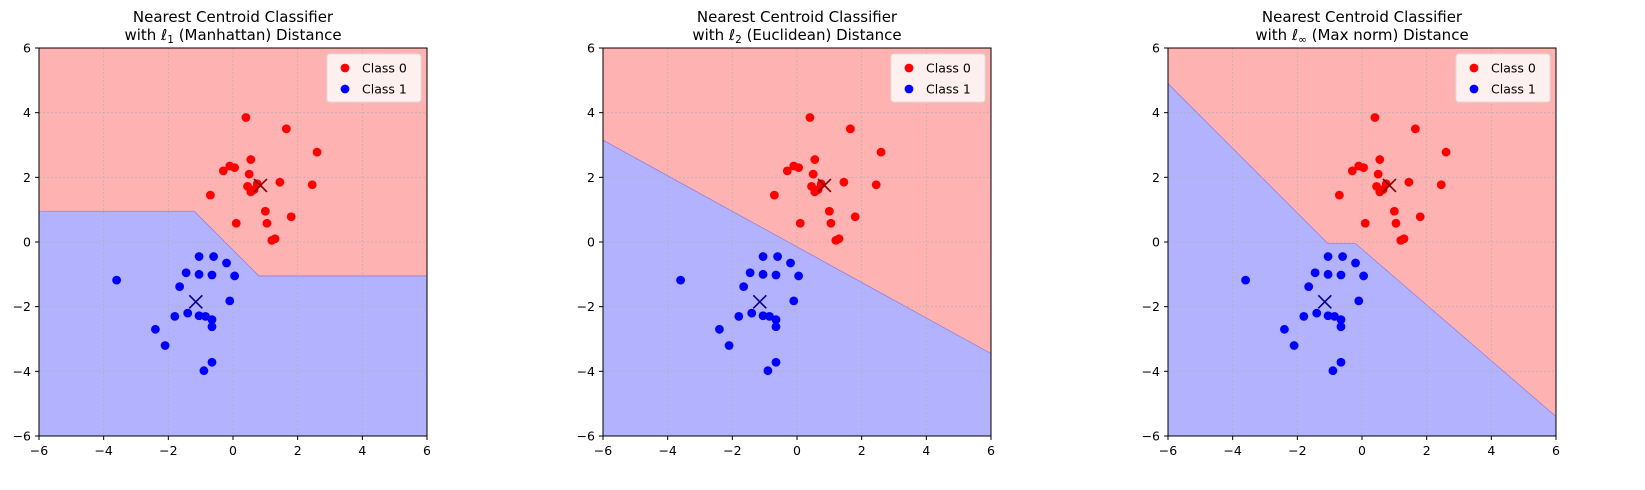  Describe the element at coordinates (797, 450) in the screenshot. I see `x-tick-label: 0` at that location.